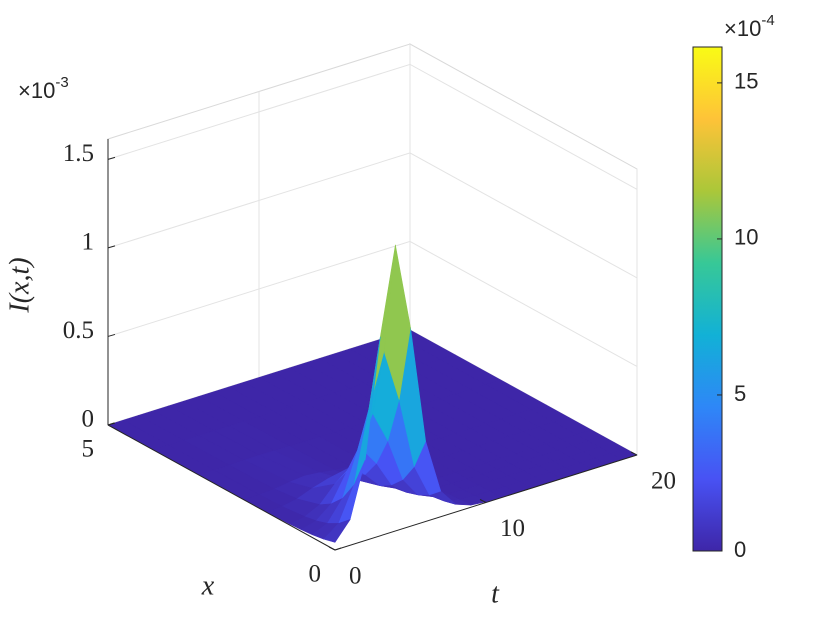 This screenshot has width=830, height=623. I want to click on colorbar, so click(707, 299).